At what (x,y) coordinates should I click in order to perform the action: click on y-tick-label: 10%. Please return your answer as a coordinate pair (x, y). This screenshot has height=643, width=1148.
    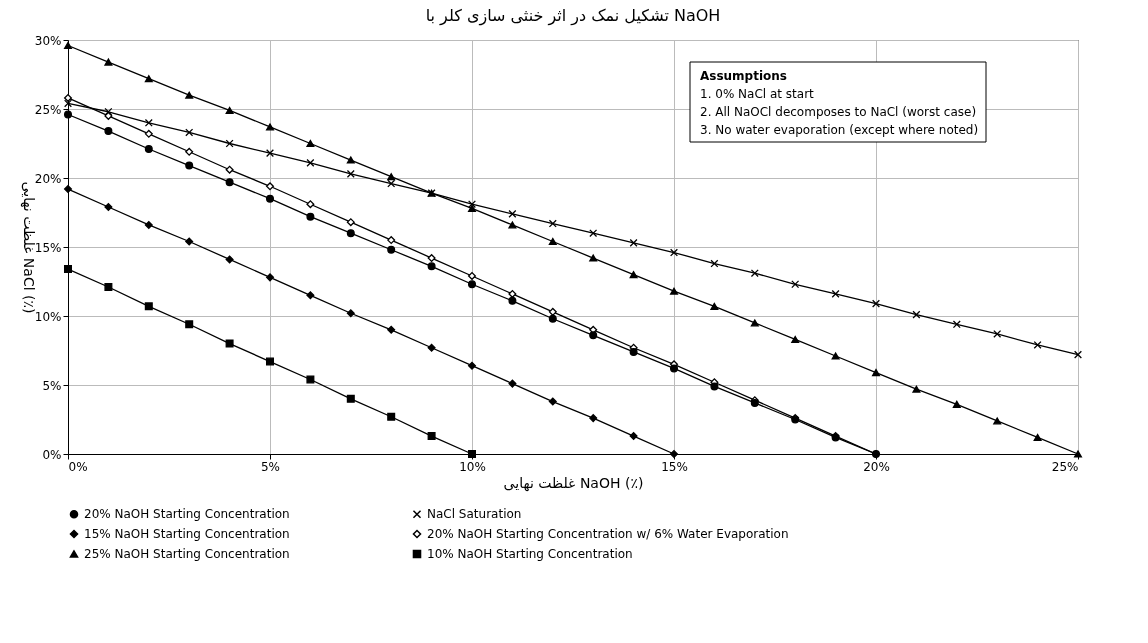
    Looking at the image, I should click on (48, 316).